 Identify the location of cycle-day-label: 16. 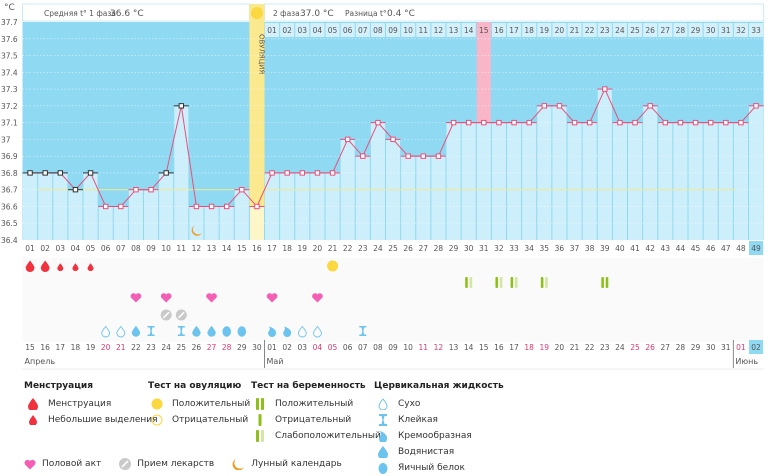
(257, 248).